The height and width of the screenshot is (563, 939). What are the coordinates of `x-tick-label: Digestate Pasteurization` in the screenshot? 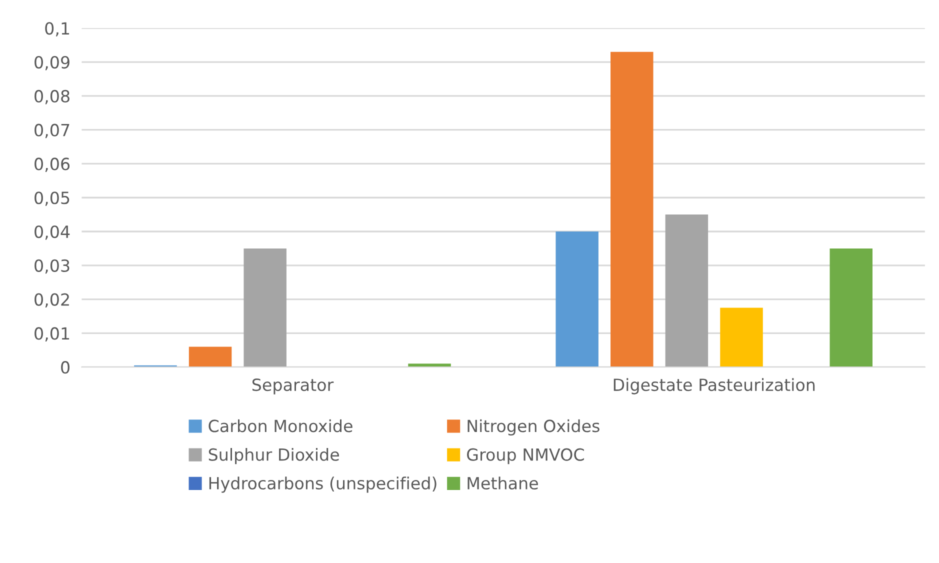 It's located at (714, 386).